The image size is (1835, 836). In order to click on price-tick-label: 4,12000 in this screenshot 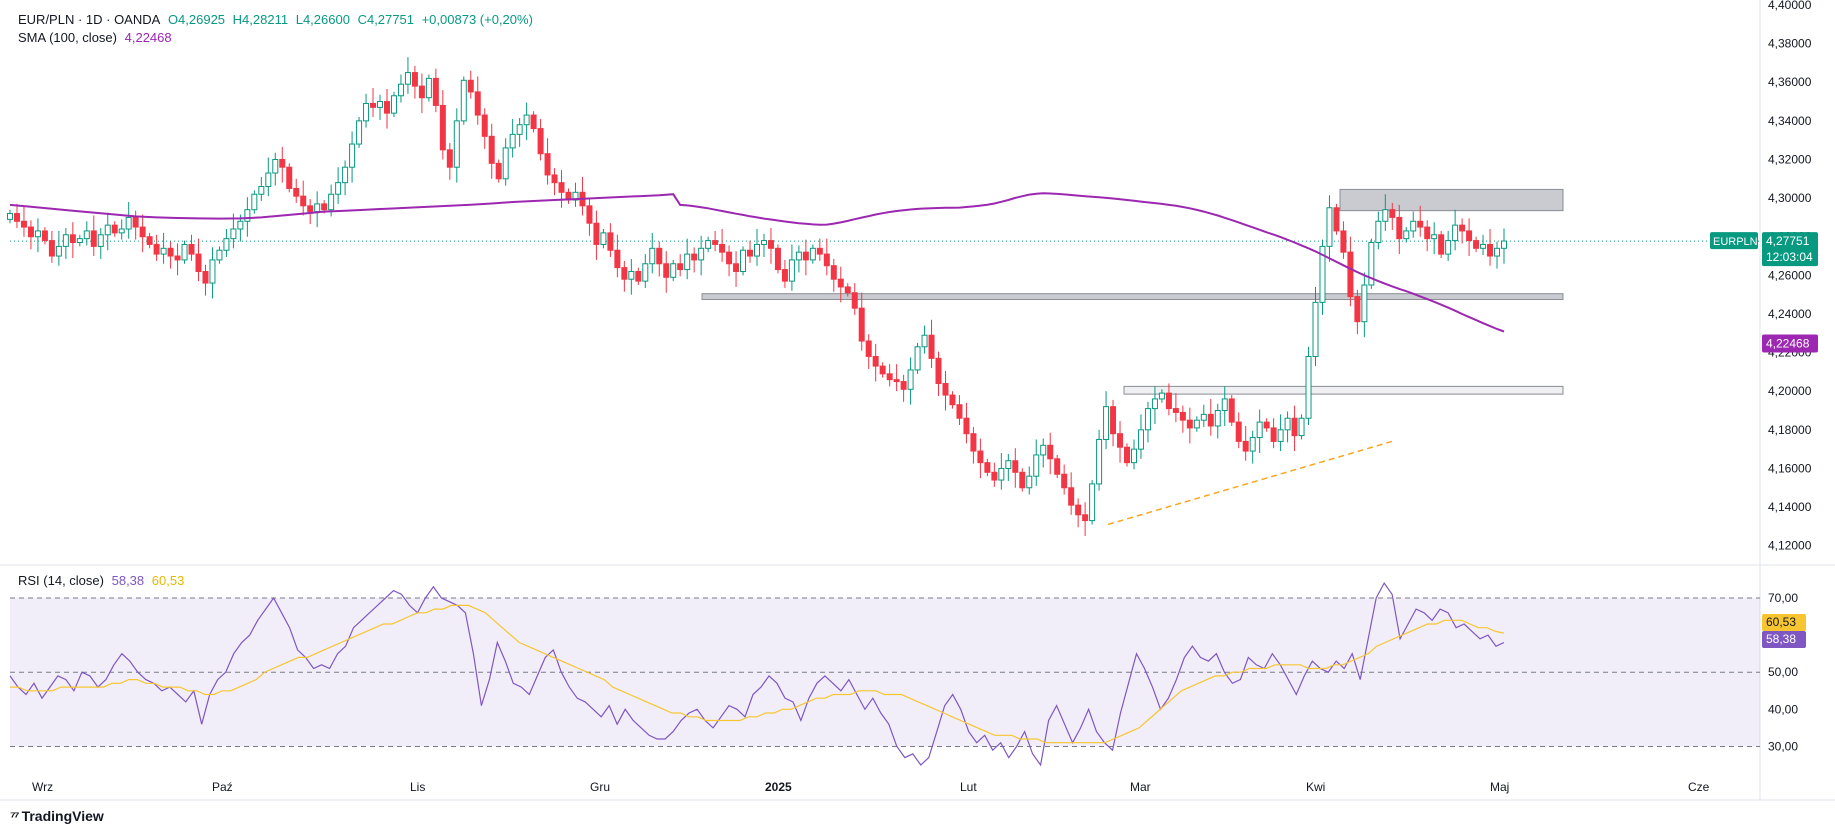, I will do `click(1790, 546)`.